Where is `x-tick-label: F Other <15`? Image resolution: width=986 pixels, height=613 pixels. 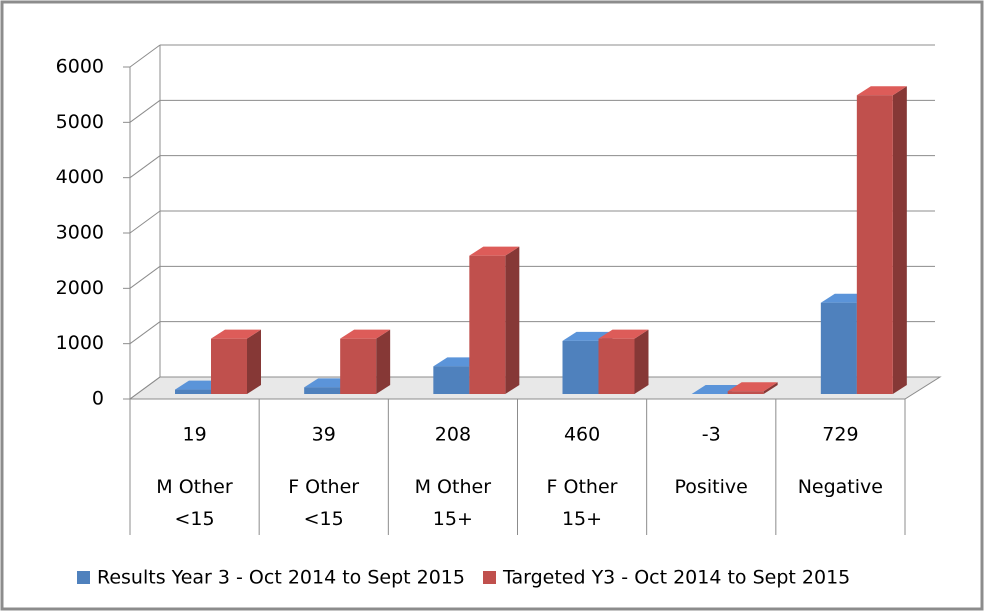
x-tick-label: F Other <15 is located at coordinates (324, 503).